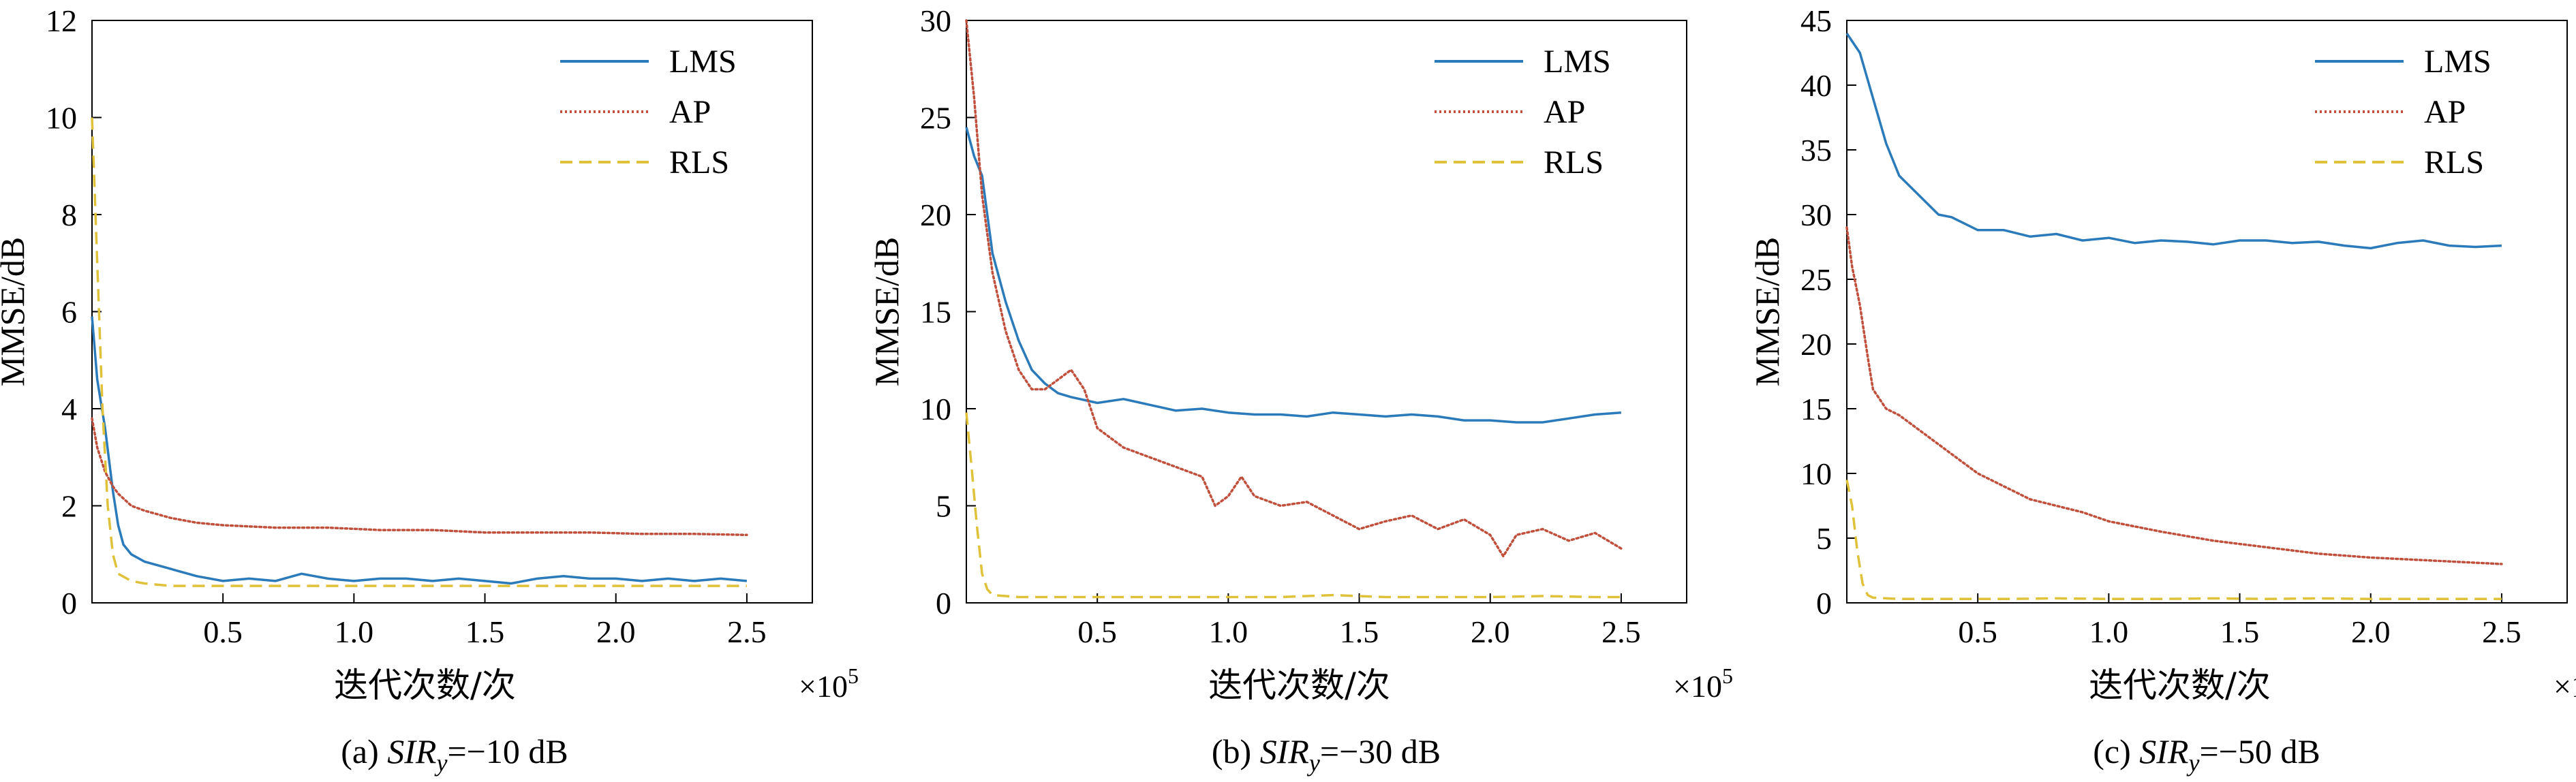  What do you see at coordinates (69, 506) in the screenshot?
I see `y-tick-label: 2` at bounding box center [69, 506].